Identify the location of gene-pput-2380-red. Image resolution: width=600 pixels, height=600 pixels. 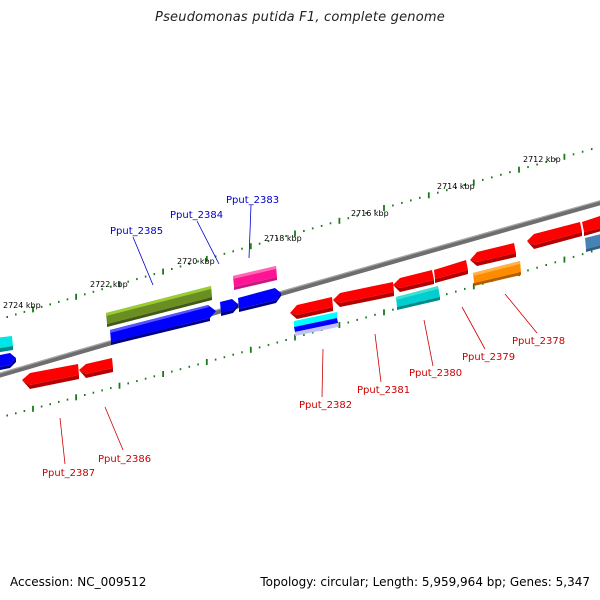
(413, 281).